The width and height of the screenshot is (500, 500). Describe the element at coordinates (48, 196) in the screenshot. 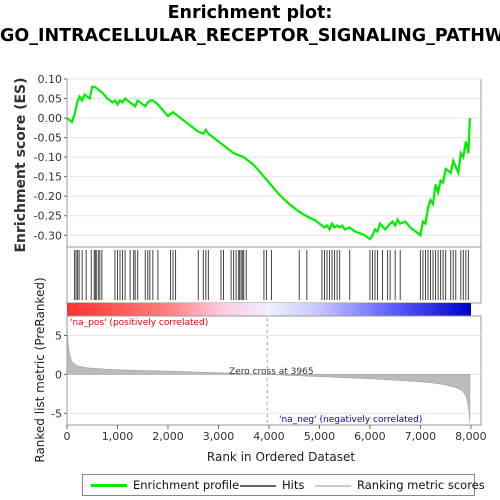

I see `es-ytick-label: -0.20` at that location.